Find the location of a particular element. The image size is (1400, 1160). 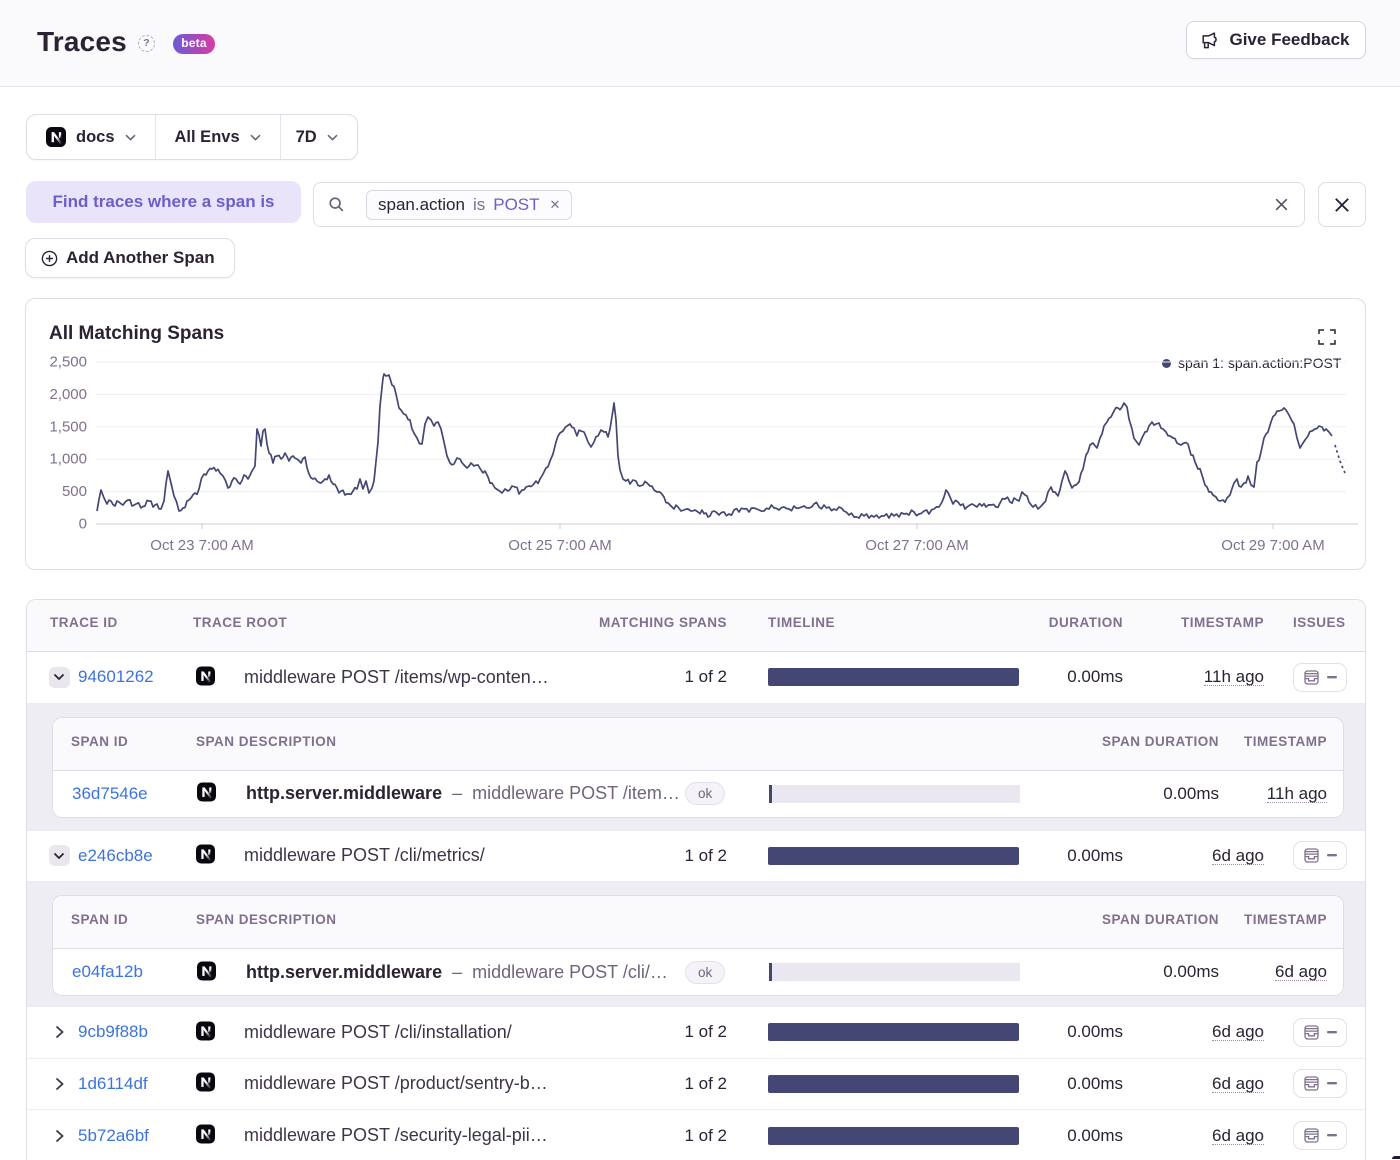

svg-text: Oct 23 7:00 AM is located at coordinates (201, 545).